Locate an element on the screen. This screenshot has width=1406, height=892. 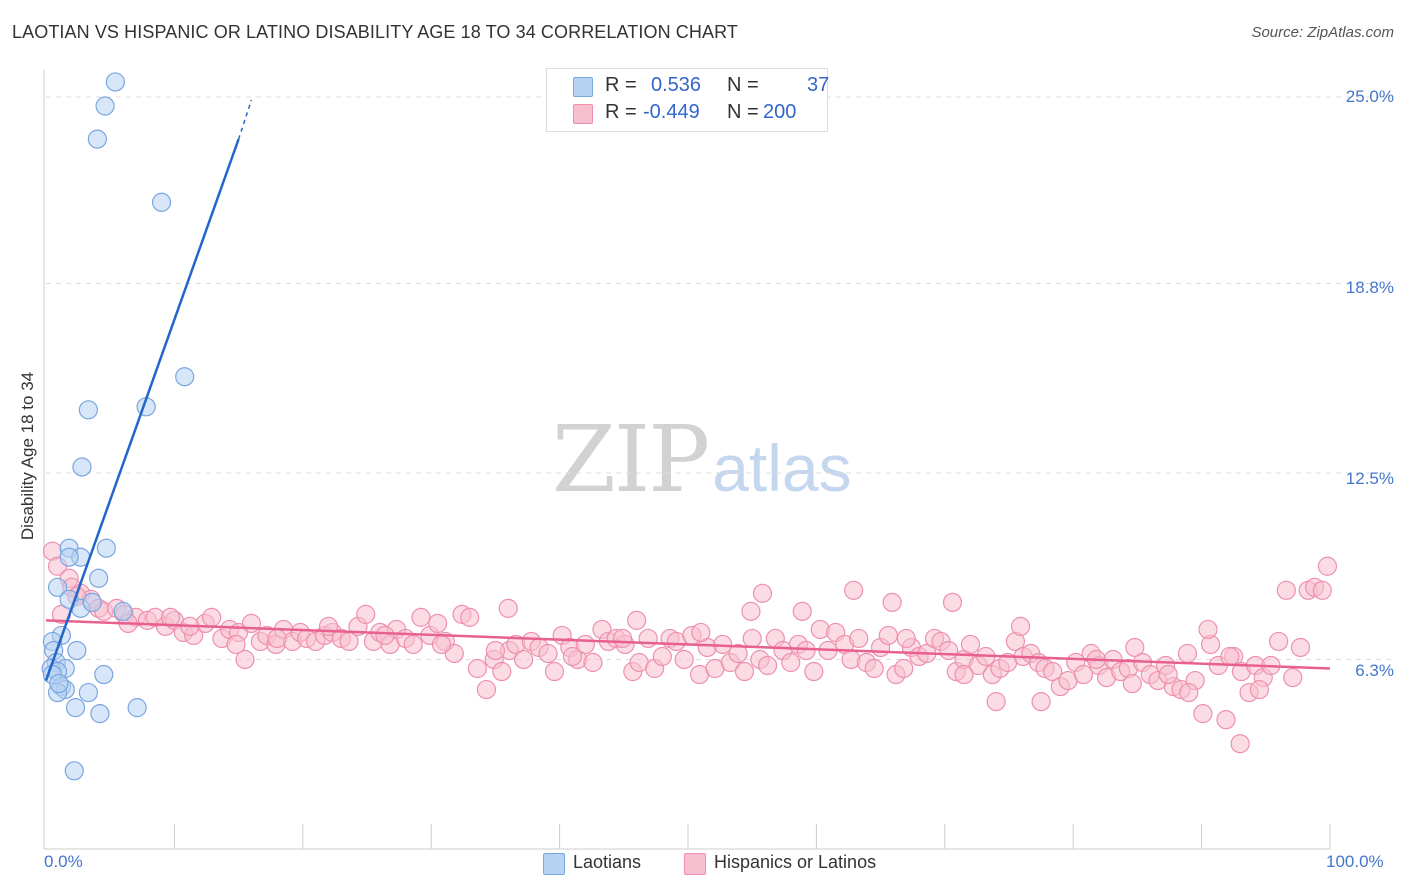
x-tick-label-left: 0.0% is located at coordinates (63, 861).